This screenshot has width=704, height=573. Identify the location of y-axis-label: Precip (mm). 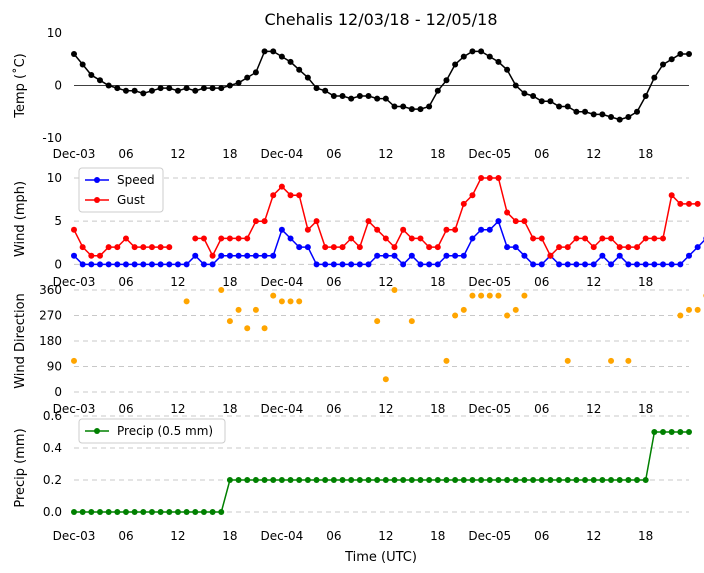
(20, 467).